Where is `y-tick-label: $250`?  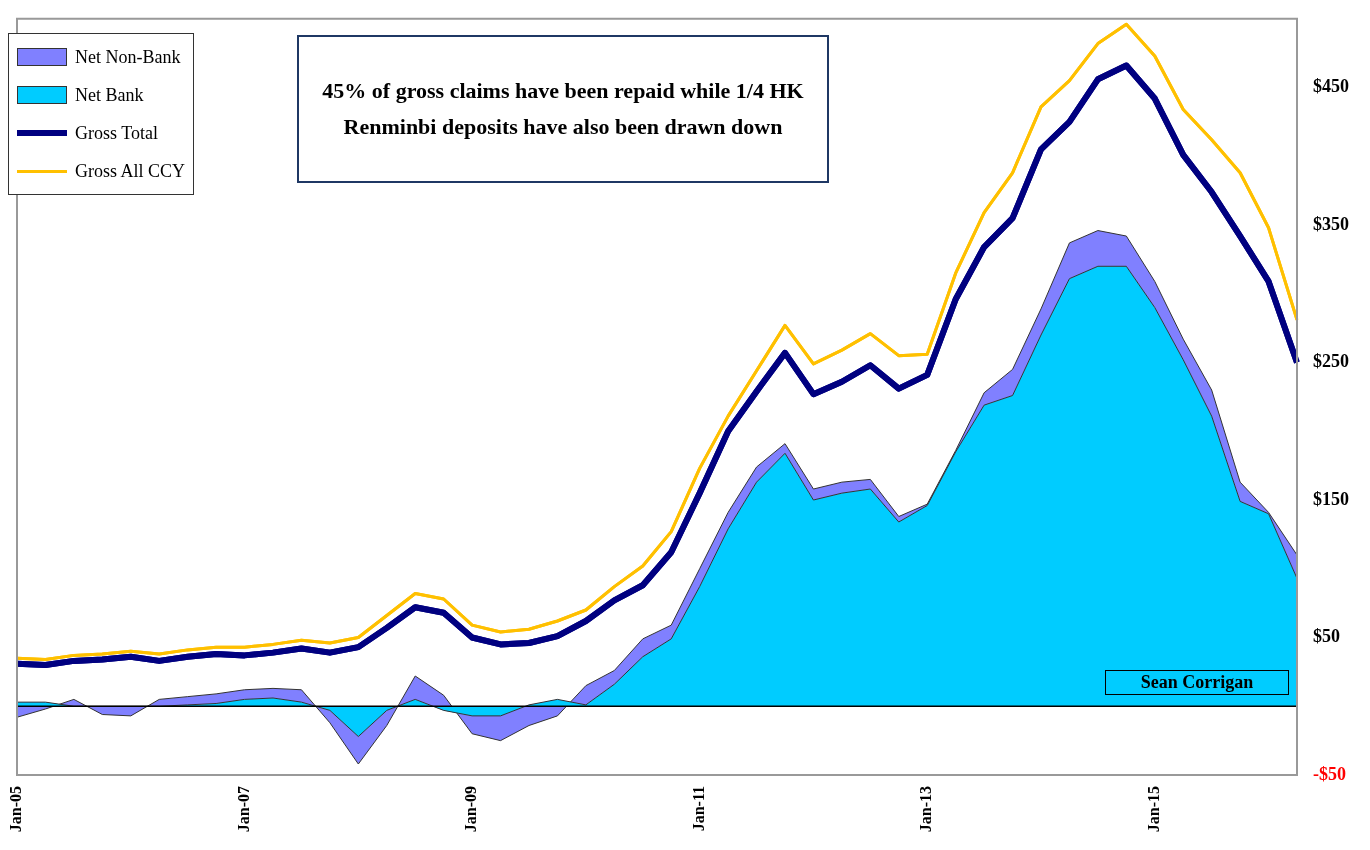 y-tick-label: $250 is located at coordinates (1331, 361).